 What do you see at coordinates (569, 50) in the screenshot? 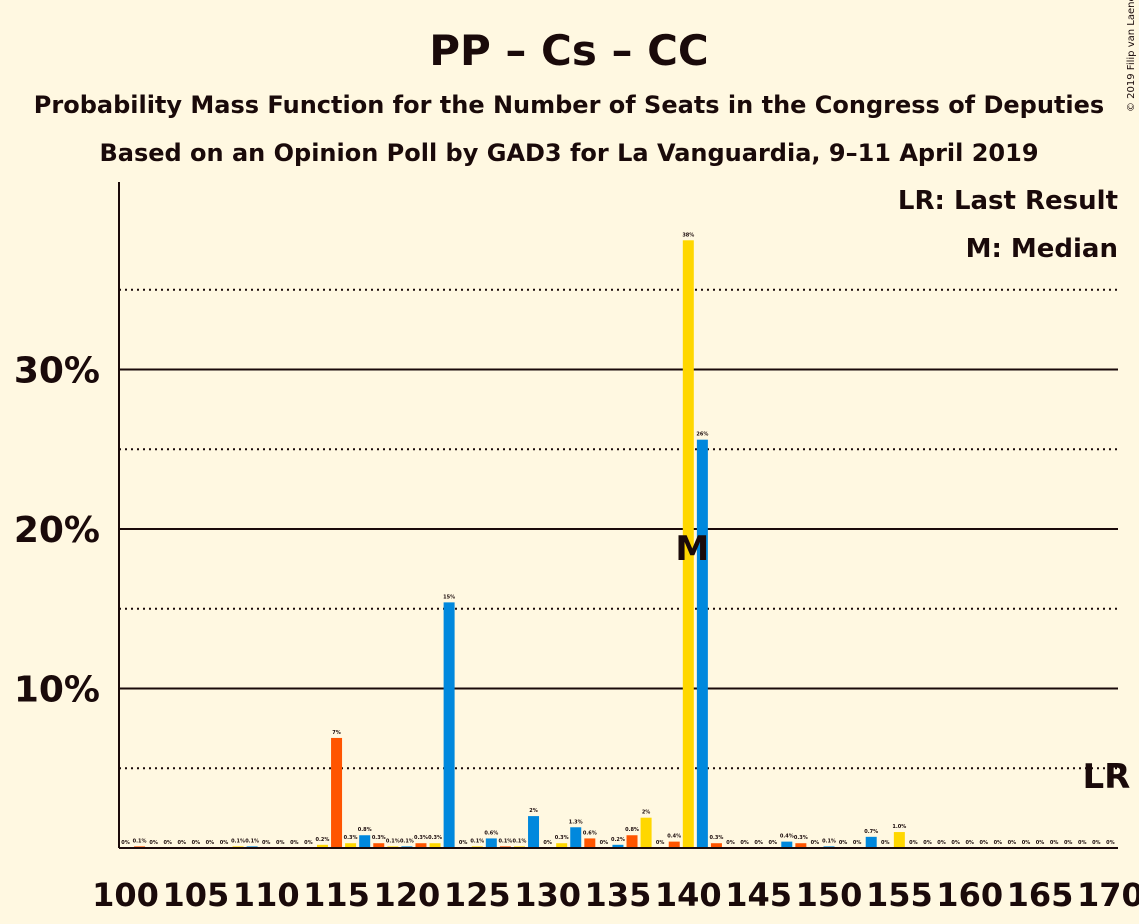
I see `chart-title: PP – Cs – CC` at bounding box center [569, 50].